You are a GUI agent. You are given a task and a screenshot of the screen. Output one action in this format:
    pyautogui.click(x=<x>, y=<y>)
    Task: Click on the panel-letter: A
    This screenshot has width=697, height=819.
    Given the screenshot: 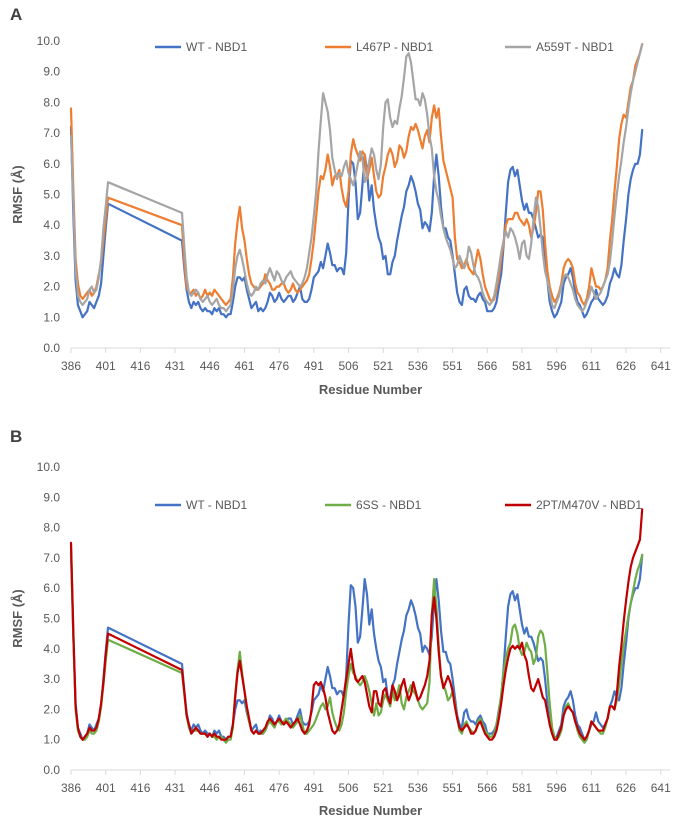 What is the action you would take?
    pyautogui.click(x=16, y=14)
    